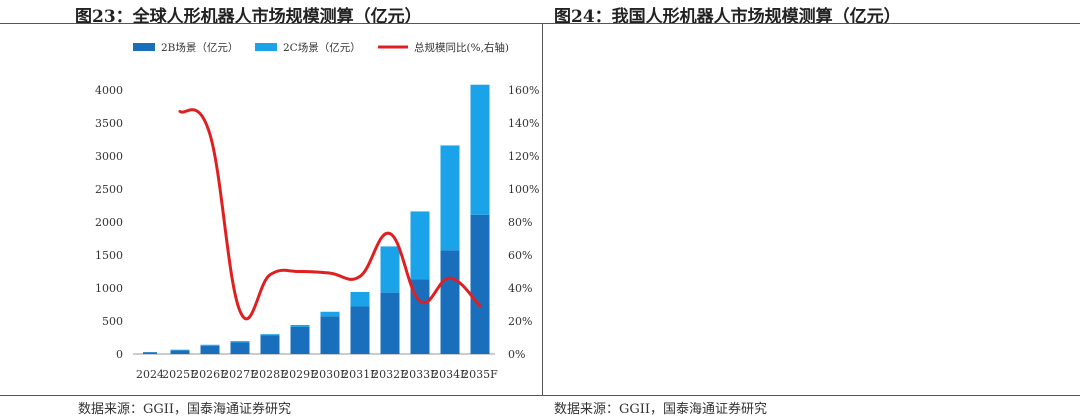 This screenshot has height=417, width=1080. I want to click on y2-tick-label: 40%, so click(520, 288).